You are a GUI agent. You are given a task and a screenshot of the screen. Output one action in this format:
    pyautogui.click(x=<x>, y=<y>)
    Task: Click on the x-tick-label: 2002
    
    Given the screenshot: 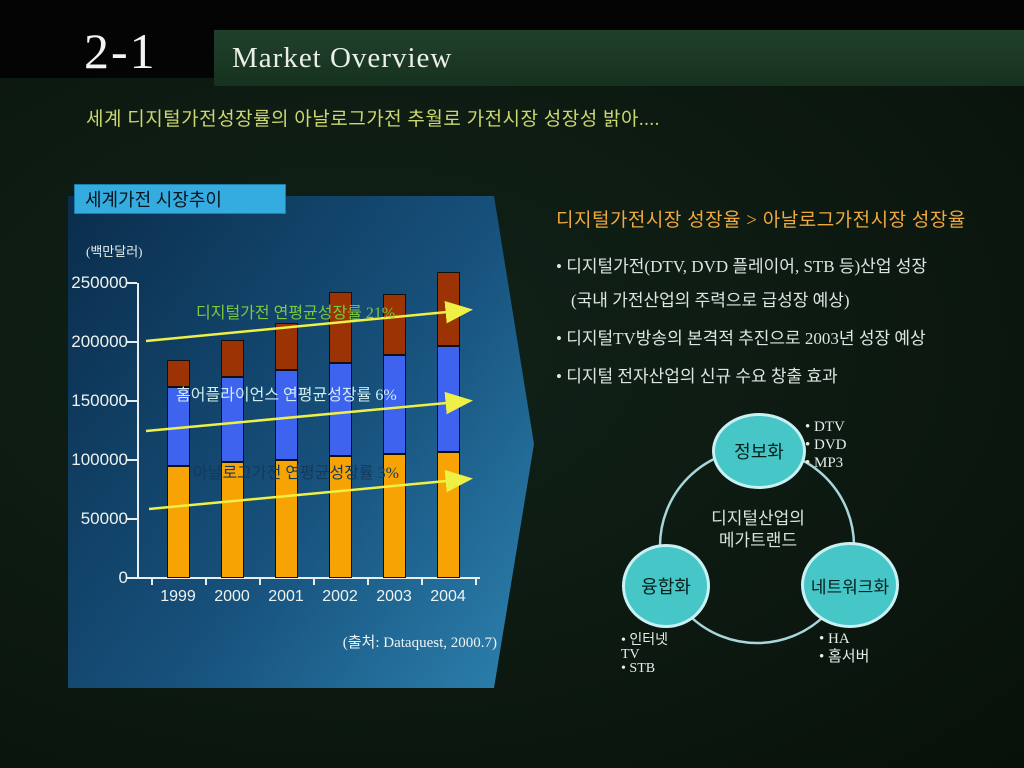 What is the action you would take?
    pyautogui.click(x=340, y=596)
    